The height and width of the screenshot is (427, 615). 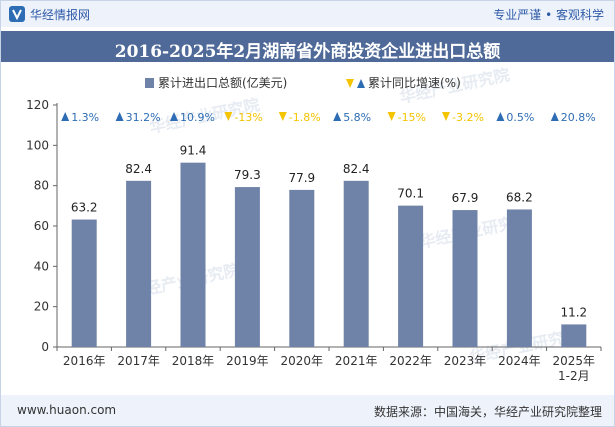 I want to click on x-tick-label: 2024年, so click(x=519, y=361).